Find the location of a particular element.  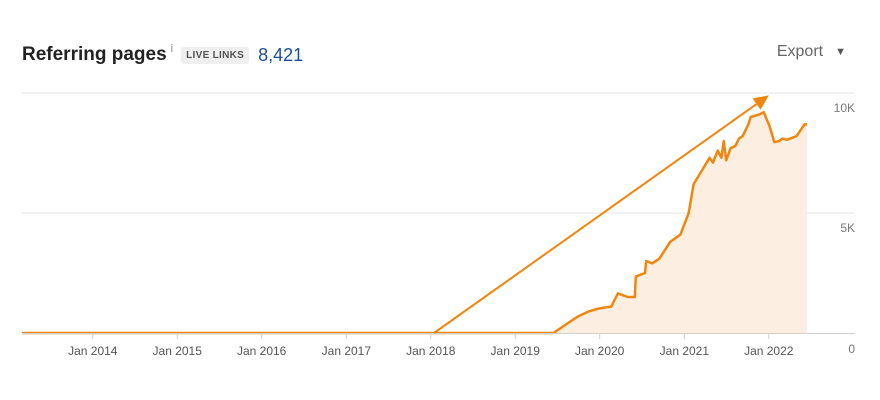

chart-header: Referring pages i LIVE LINKS 8,421 is located at coordinates (162, 55).